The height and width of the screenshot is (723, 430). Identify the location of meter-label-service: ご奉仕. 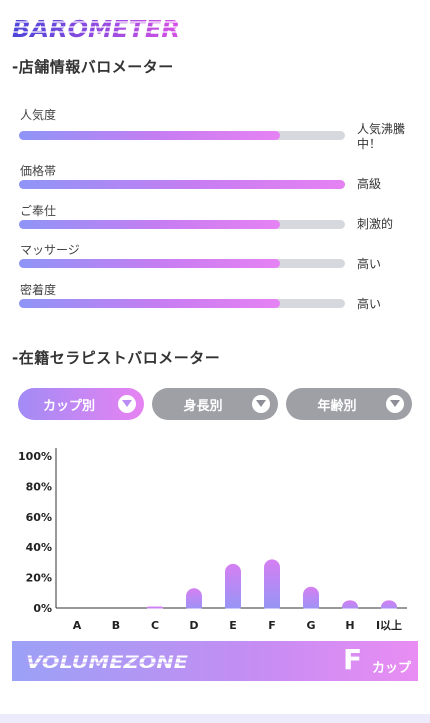
(38, 211).